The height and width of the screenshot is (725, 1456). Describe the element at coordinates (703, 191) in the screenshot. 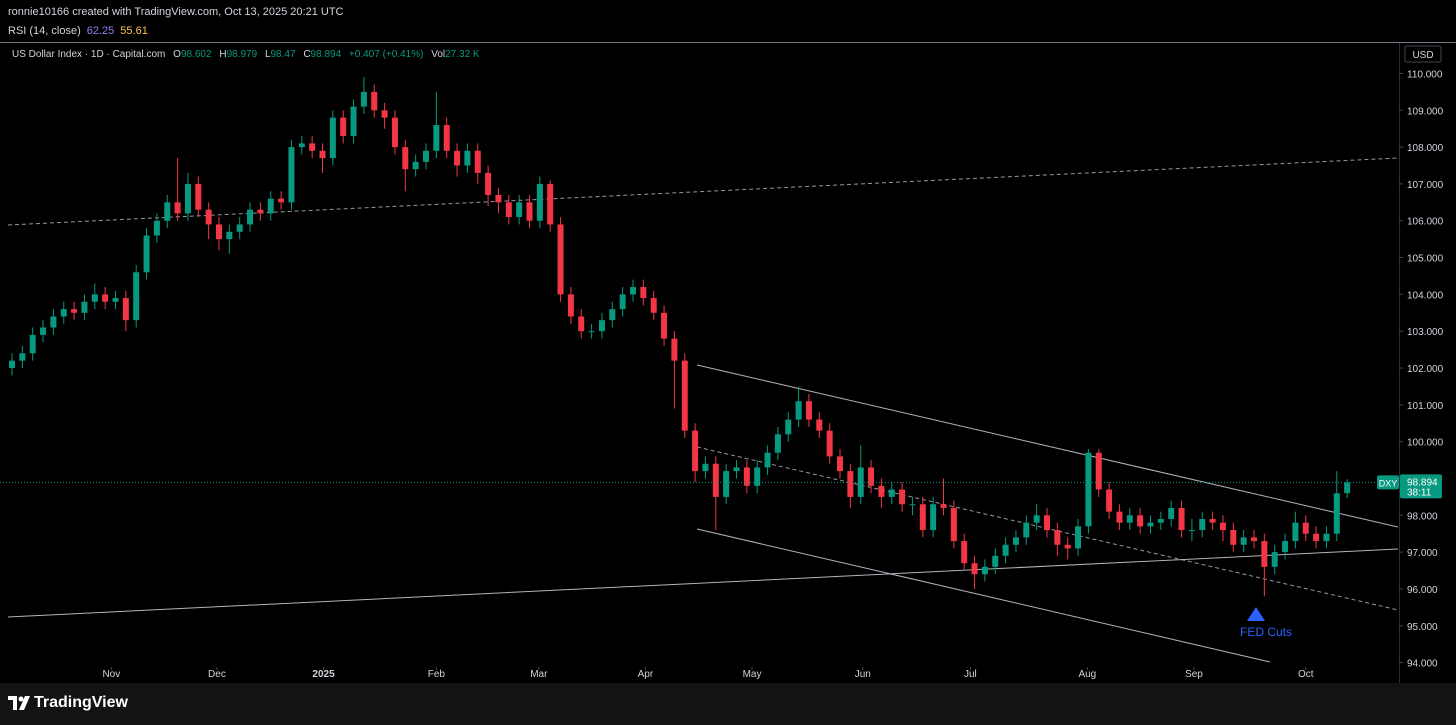

I see `trend-line` at that location.